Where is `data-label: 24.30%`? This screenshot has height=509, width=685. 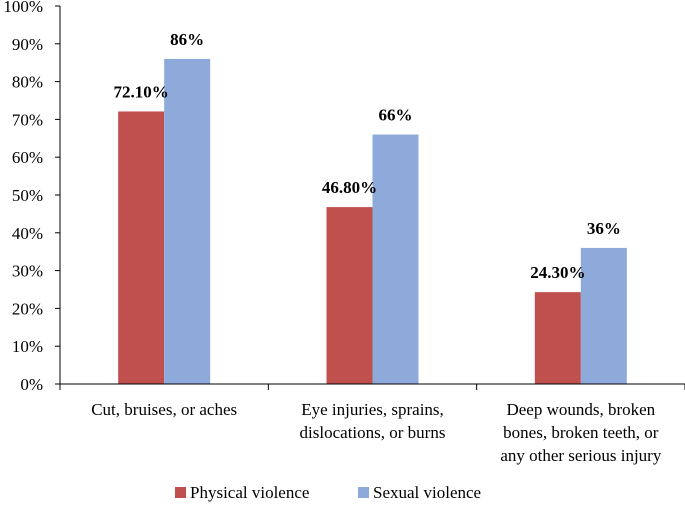 data-label: 24.30% is located at coordinates (557, 272).